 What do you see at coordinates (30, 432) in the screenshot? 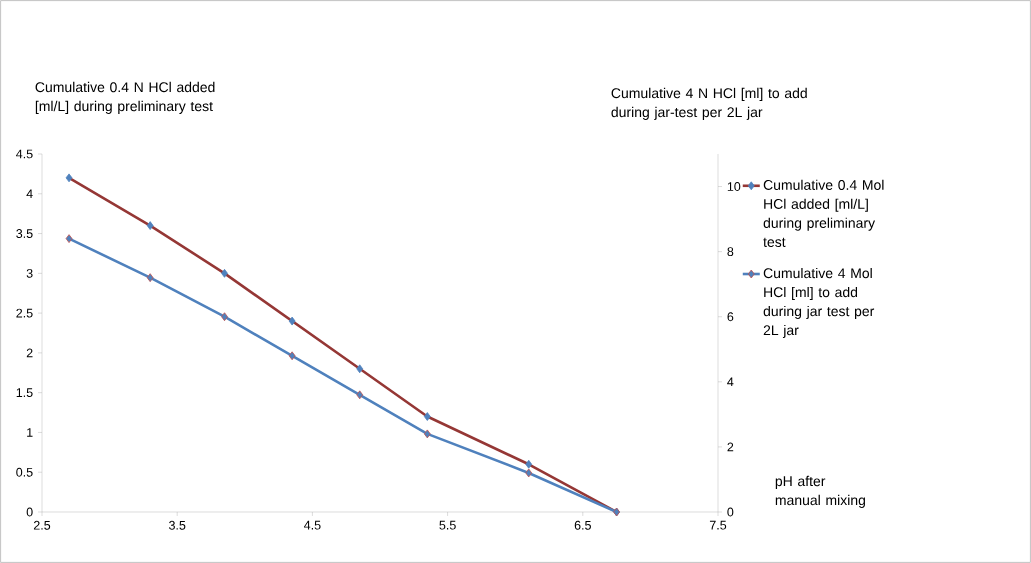
I see `y-tick-label: 1` at bounding box center [30, 432].